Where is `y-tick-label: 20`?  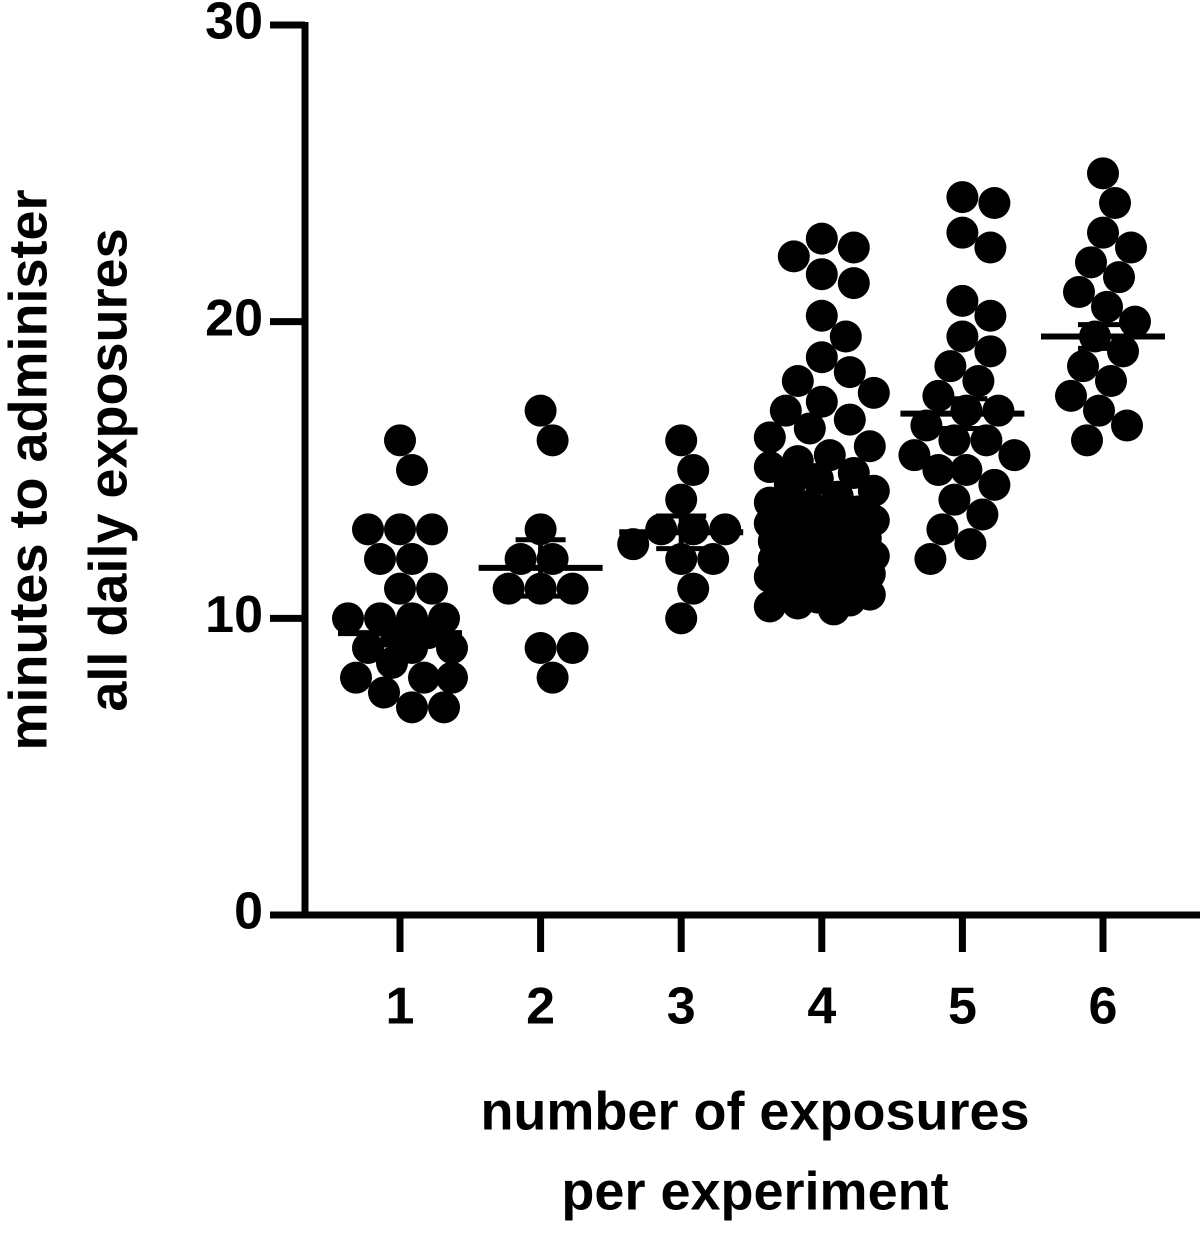 y-tick-label: 20 is located at coordinates (234, 318).